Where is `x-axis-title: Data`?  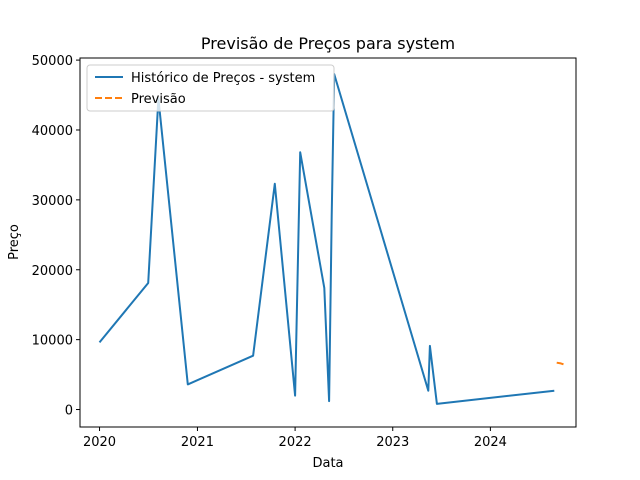
x-axis-title: Data is located at coordinates (327, 463).